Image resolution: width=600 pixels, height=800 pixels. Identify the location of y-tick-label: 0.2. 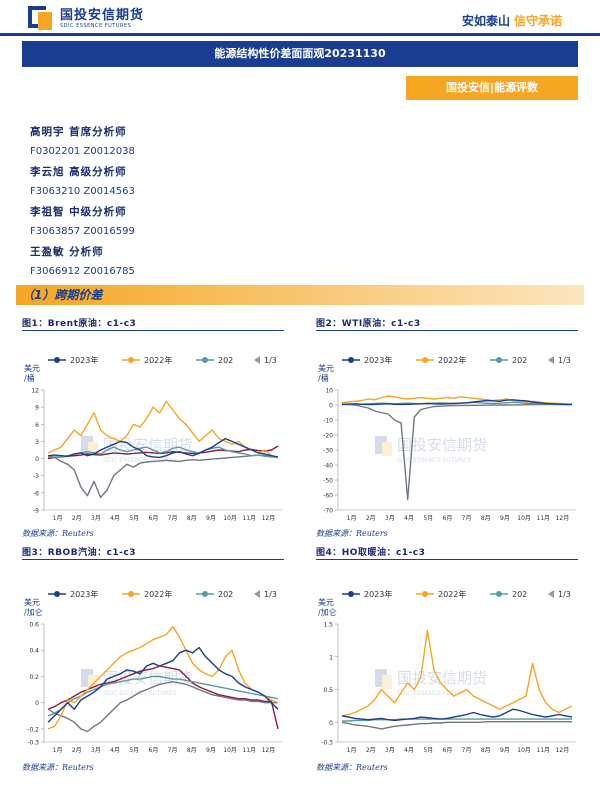
(34, 677).